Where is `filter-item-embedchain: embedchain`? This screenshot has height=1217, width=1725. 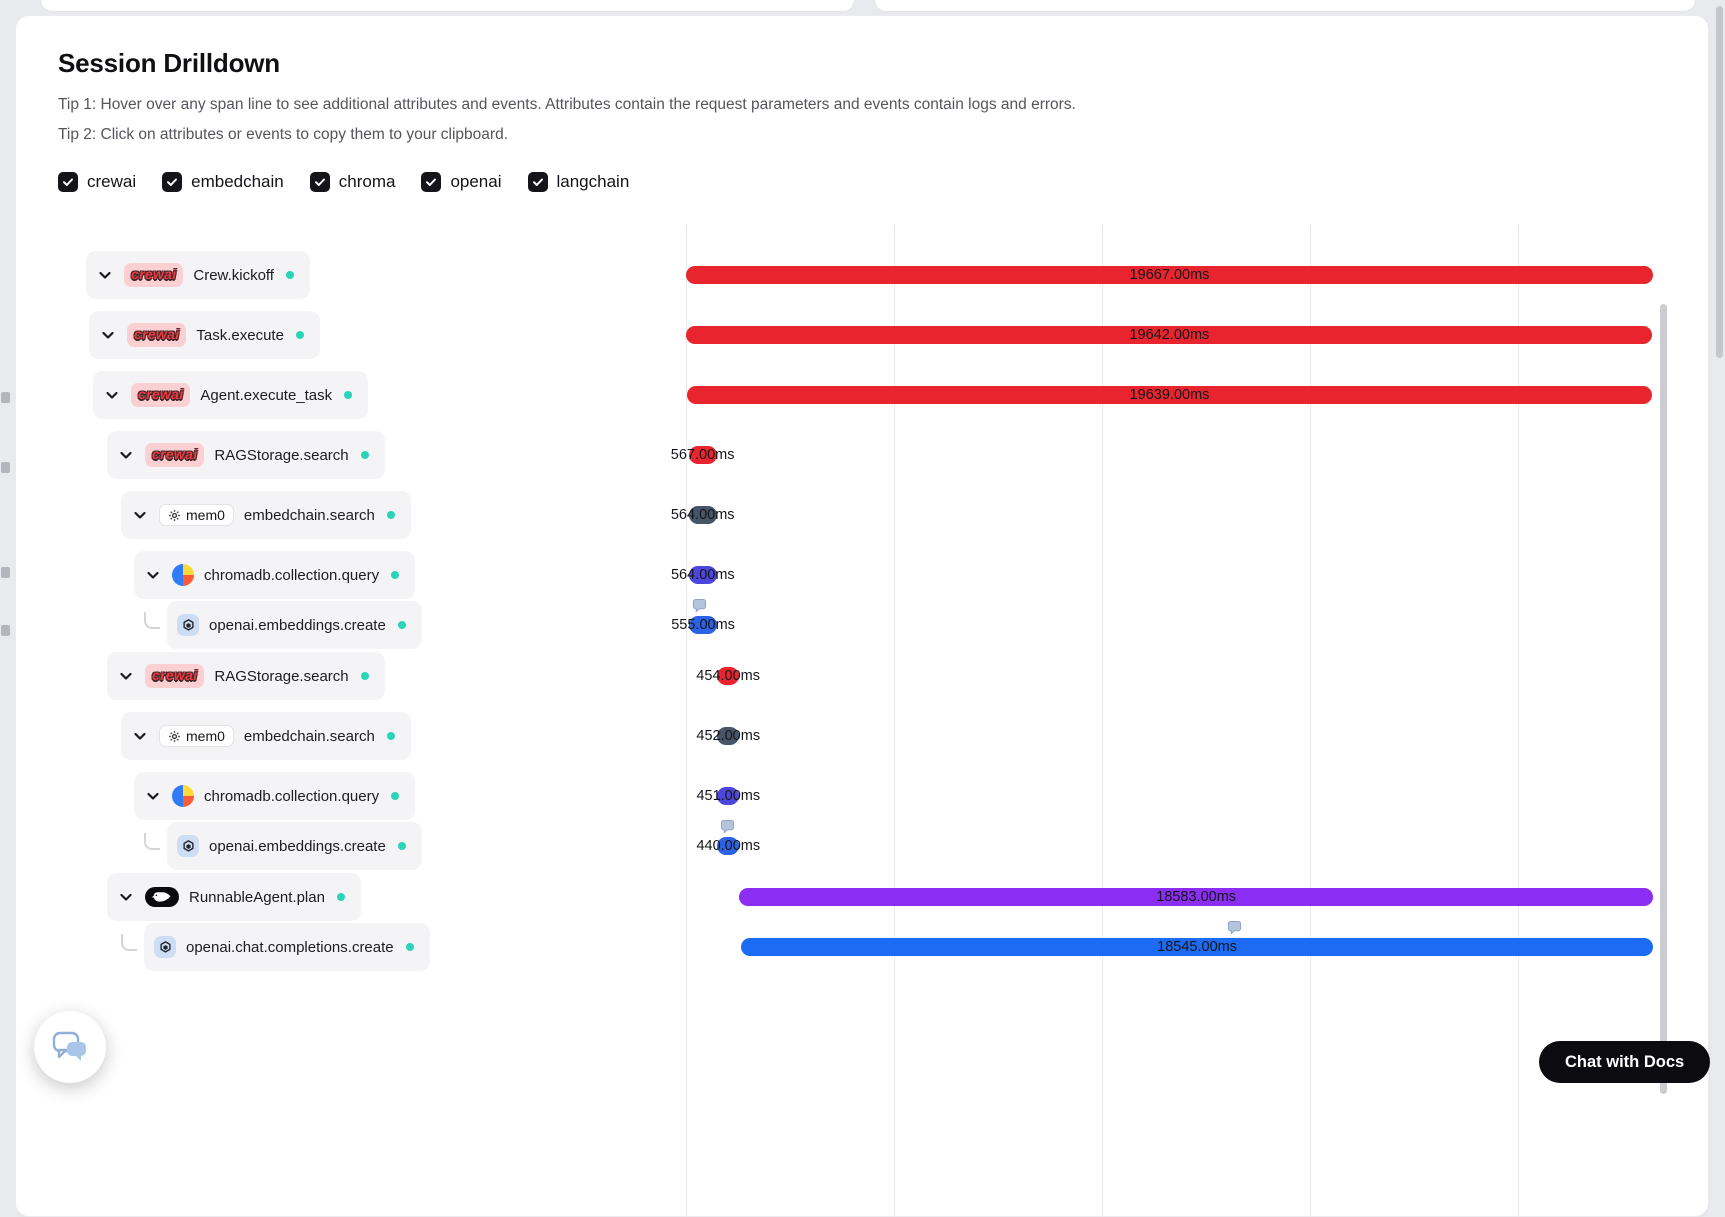 filter-item-embedchain: embedchain is located at coordinates (223, 182).